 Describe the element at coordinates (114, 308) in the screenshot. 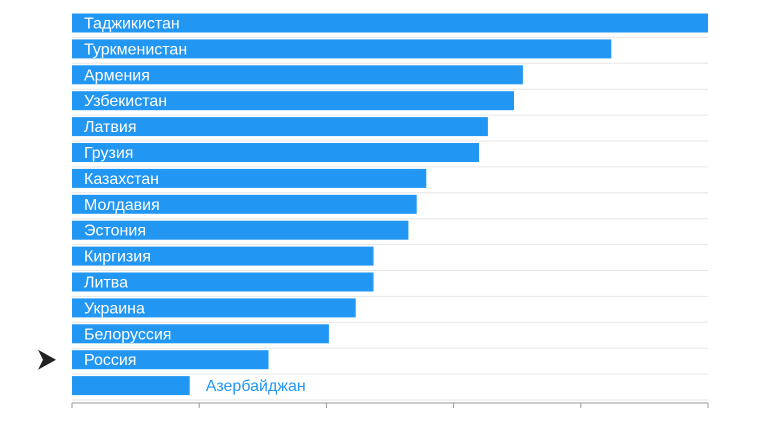

I see `bar-label-11: Украина` at that location.